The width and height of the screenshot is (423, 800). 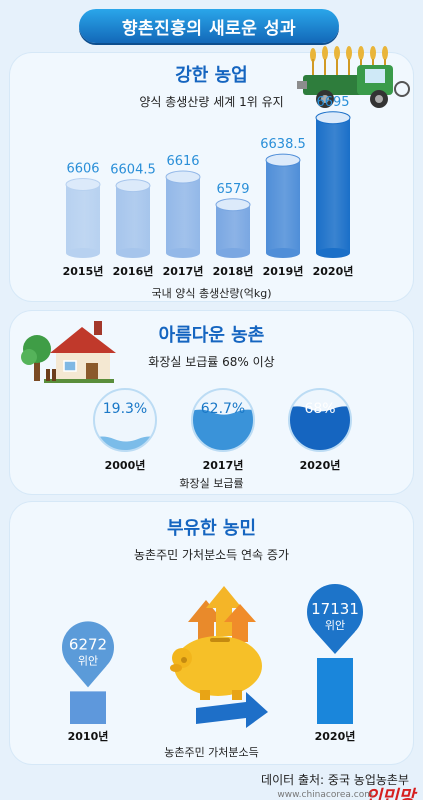 I want to click on section-heading: 강한 농업, so click(x=211, y=75).